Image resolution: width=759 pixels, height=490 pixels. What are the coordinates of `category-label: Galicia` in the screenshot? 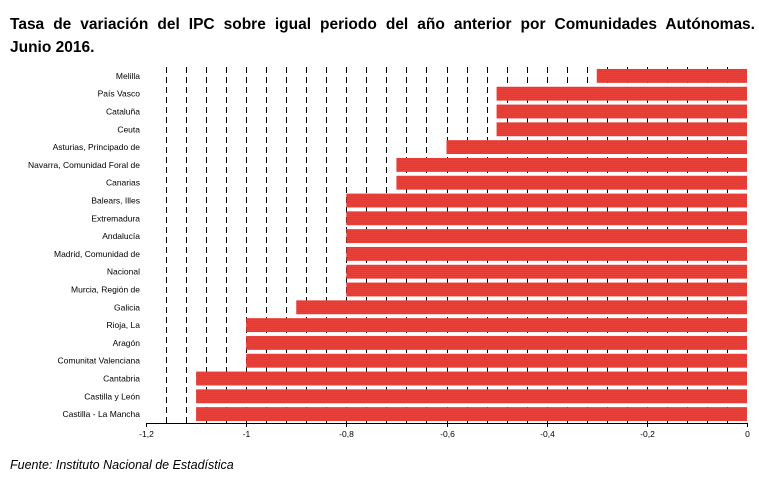 It's located at (127, 307).